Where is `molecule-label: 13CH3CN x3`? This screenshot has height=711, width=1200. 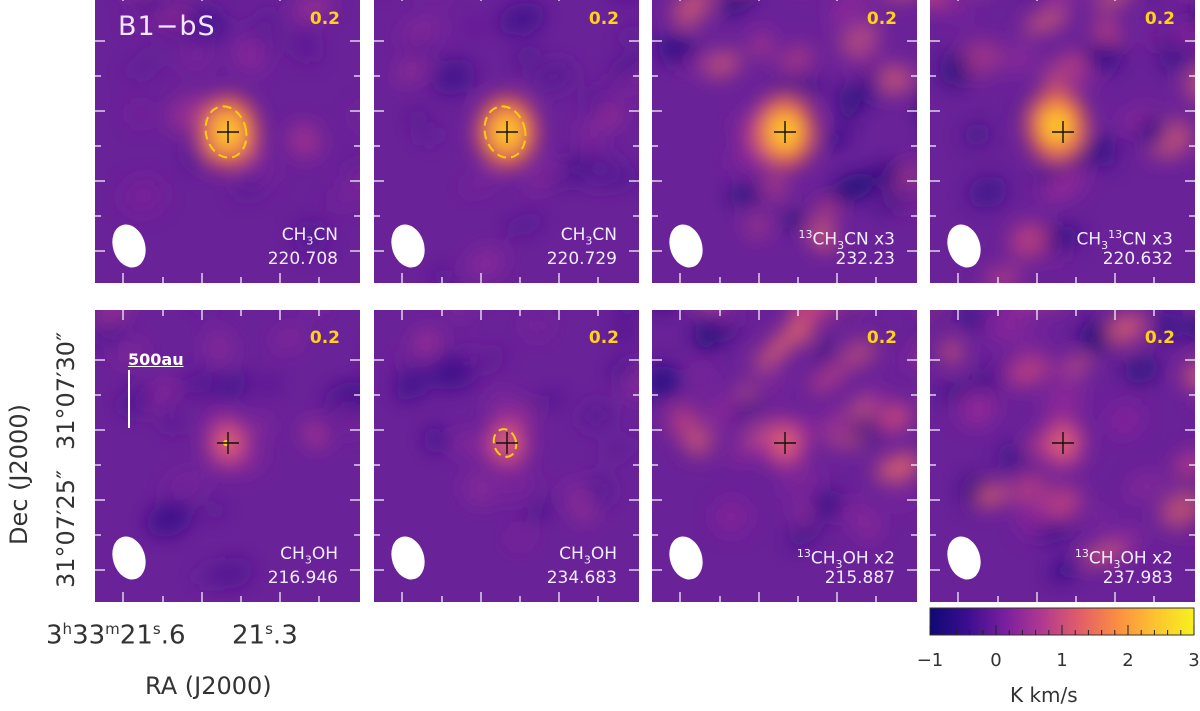
molecule-label: 13CH3CN x3 is located at coordinates (846, 240).